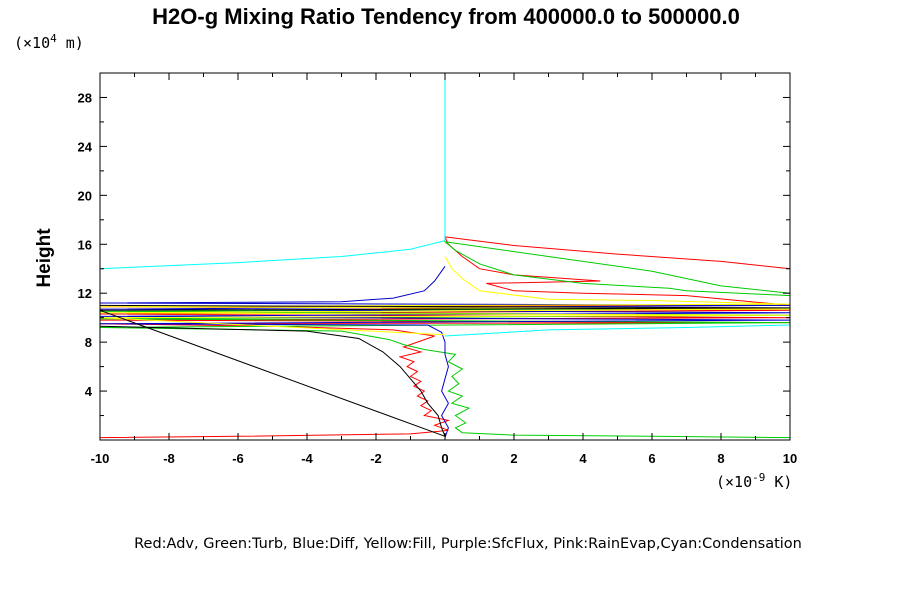 The width and height of the screenshot is (900, 600). What do you see at coordinates (44, 258) in the screenshot?
I see `y-axis-label: Height` at bounding box center [44, 258].